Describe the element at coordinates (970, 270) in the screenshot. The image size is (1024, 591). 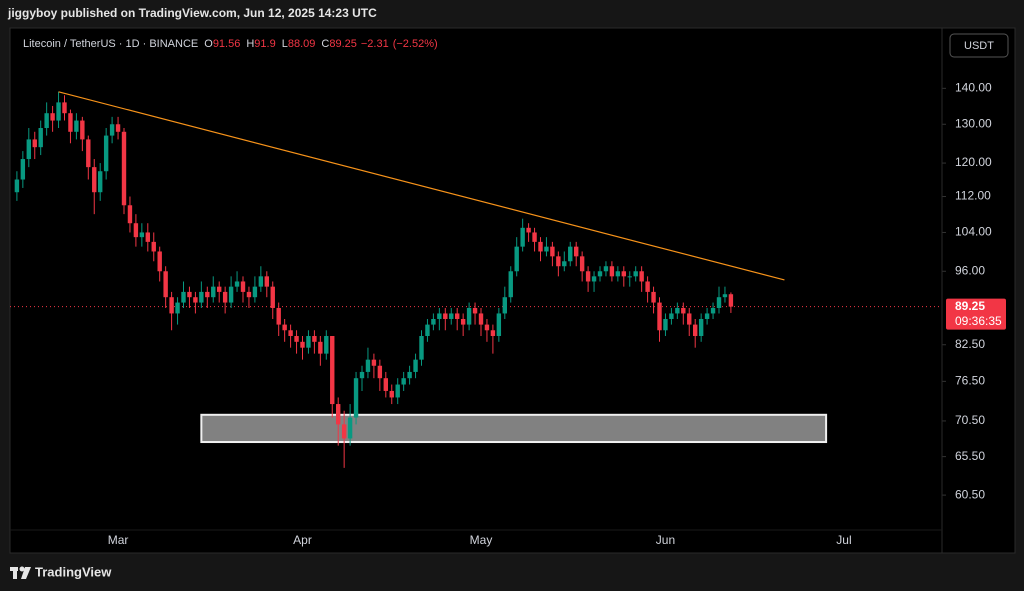
I see `y-tick-label: 96.00` at that location.